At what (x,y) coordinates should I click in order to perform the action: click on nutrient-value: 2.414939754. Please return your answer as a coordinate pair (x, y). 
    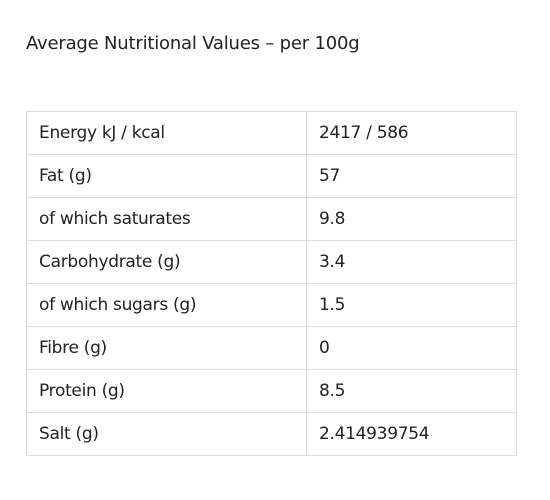
    Looking at the image, I should click on (411, 434).